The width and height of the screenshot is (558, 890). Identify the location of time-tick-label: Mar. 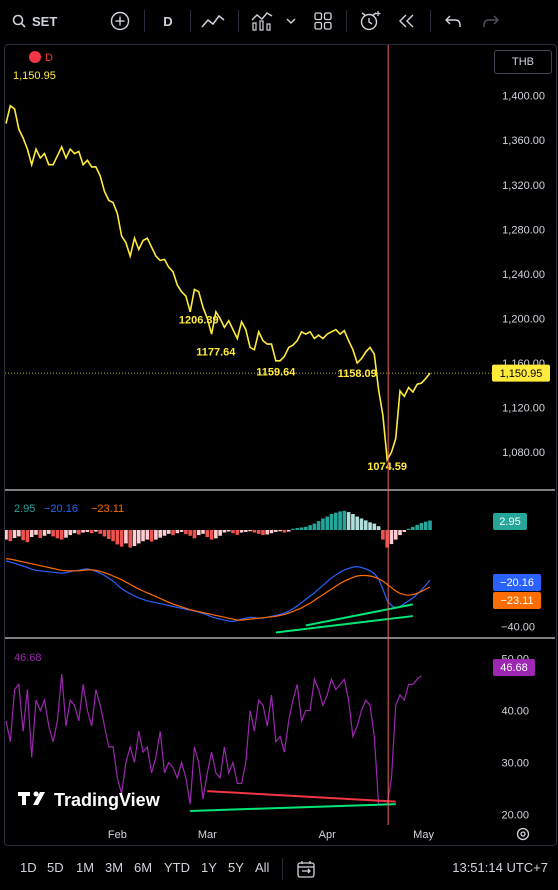
(207, 835).